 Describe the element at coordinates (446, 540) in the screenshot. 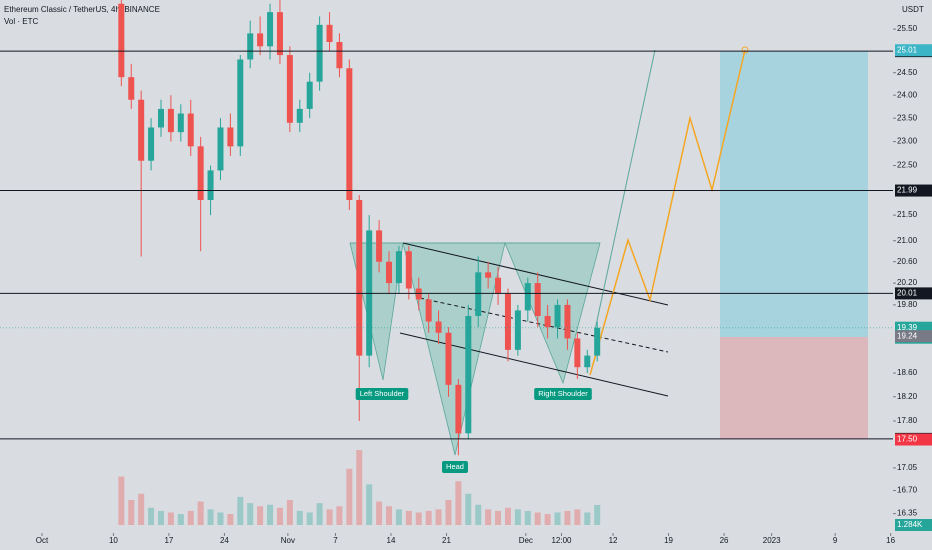

I see `x-tick-label: 21` at that location.